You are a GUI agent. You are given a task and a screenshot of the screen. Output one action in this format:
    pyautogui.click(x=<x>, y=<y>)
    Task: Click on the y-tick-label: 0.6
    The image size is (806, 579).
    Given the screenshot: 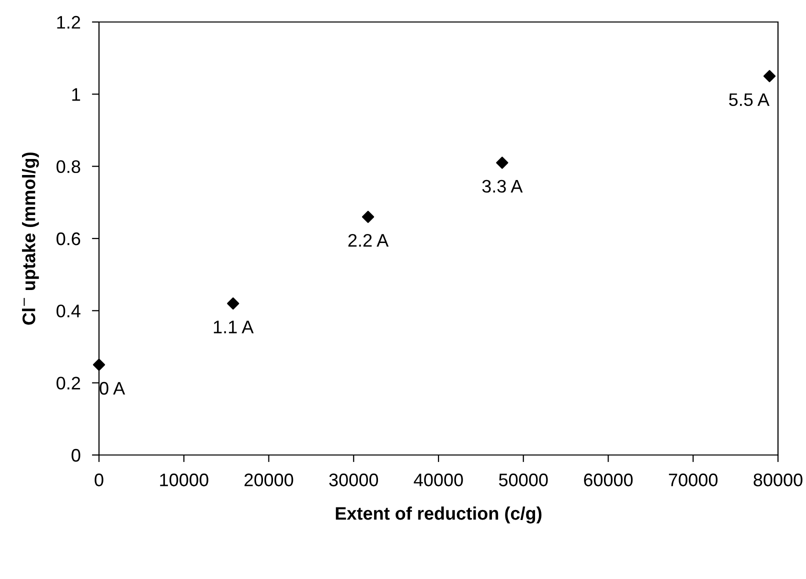 What is the action you would take?
    pyautogui.click(x=68, y=239)
    